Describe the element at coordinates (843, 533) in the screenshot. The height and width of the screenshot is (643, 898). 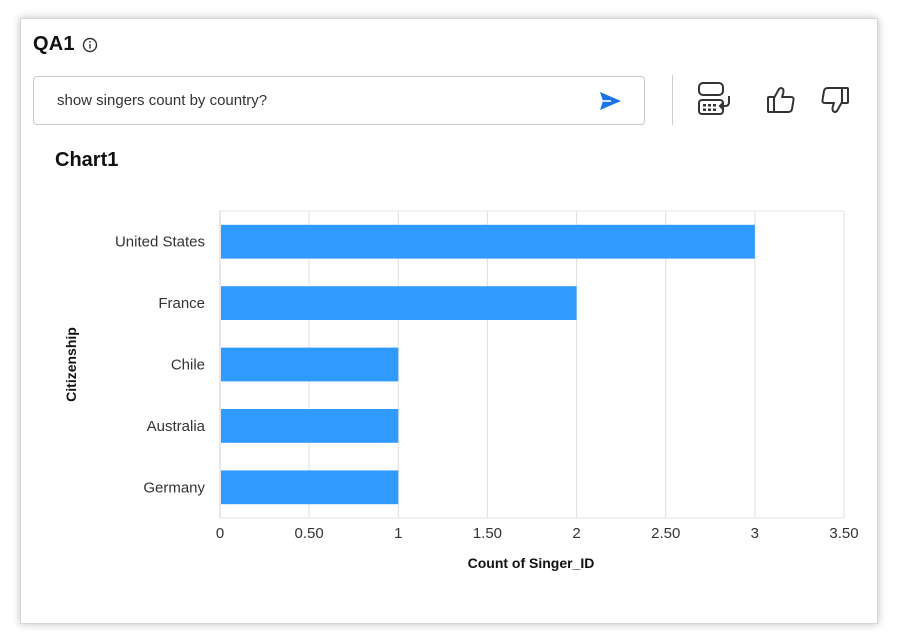
I see `x-tick-label: 3.50` at that location.